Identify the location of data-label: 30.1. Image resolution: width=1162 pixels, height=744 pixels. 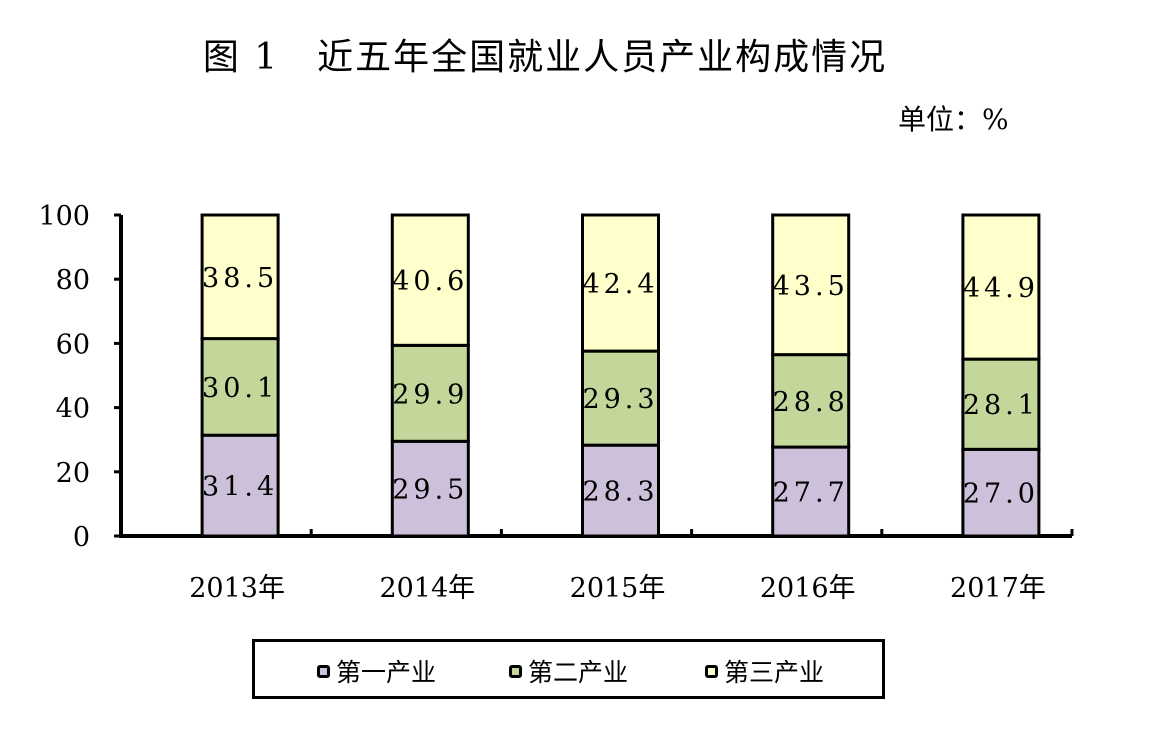
(240, 388).